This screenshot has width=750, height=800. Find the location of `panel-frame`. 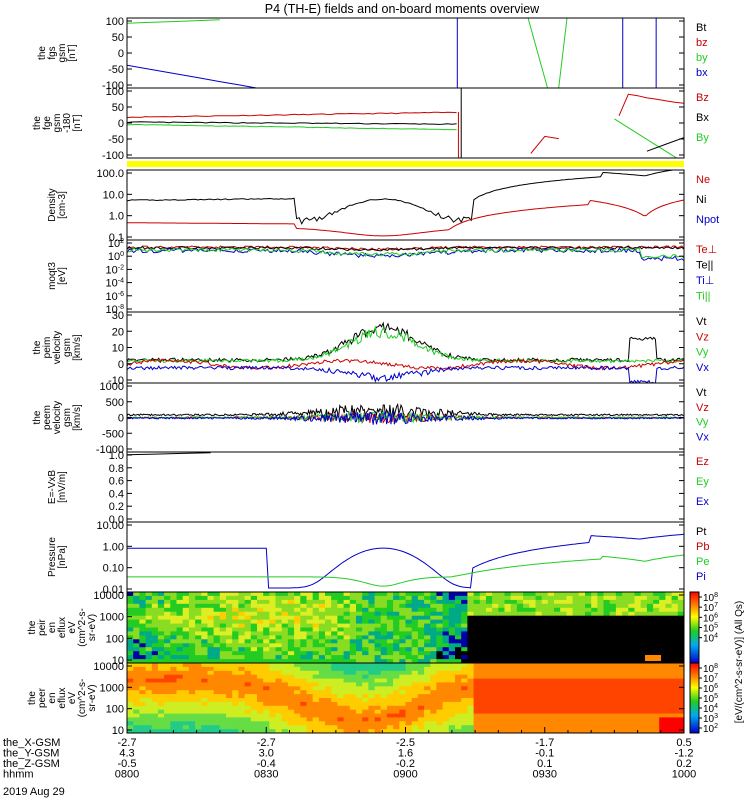

panel-frame is located at coordinates (405, 487).